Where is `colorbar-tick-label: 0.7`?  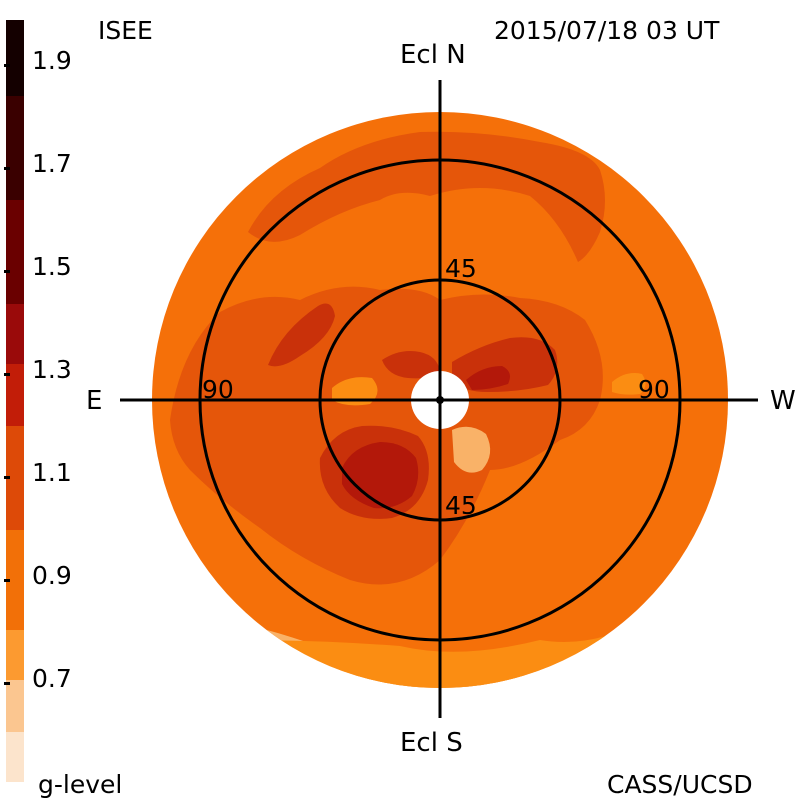 colorbar-tick-label: 0.7 is located at coordinates (52, 678).